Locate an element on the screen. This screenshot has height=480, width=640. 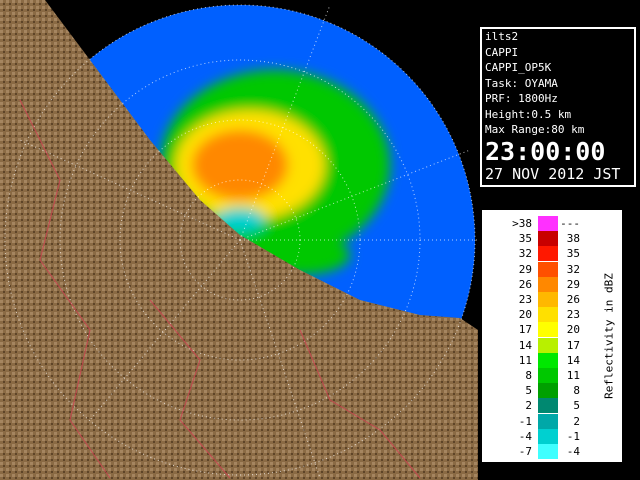
legend-row: -4 -1 is located at coordinates (532, 436).